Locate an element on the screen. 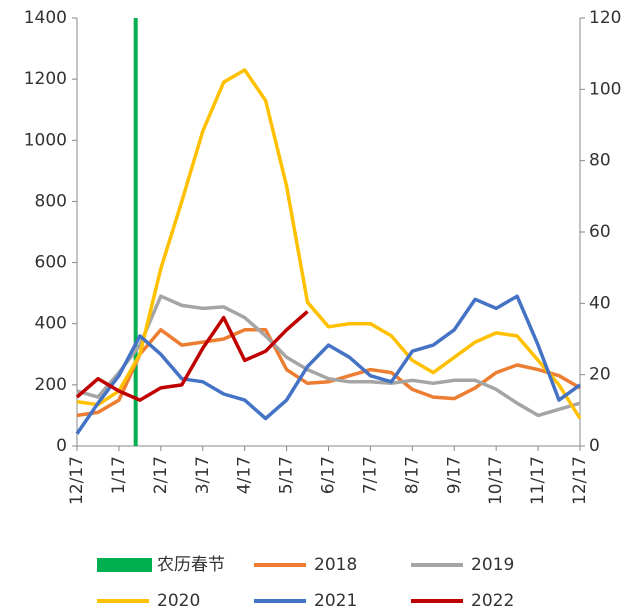  legend-label: 2018 is located at coordinates (335, 565).